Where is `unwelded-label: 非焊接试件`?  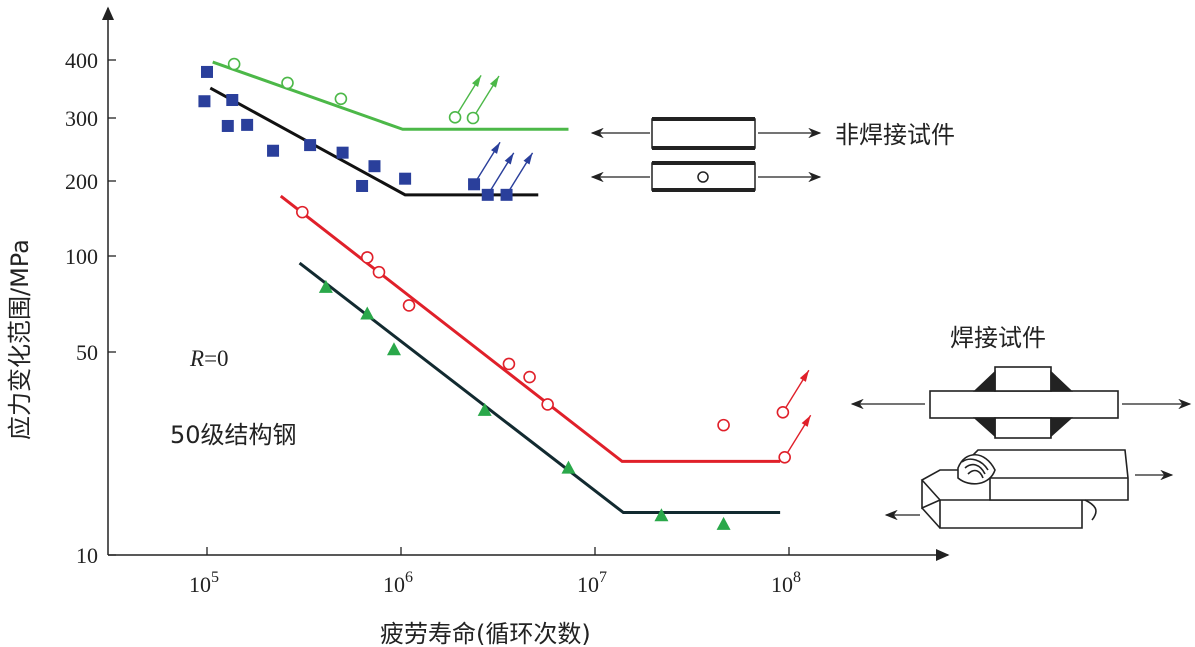 unwelded-label: 非焊接试件 is located at coordinates (895, 135).